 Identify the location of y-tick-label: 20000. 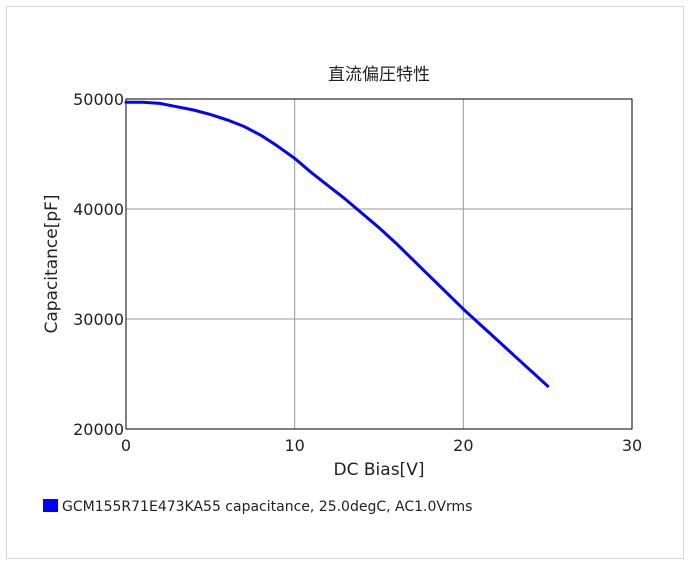
(98, 429).